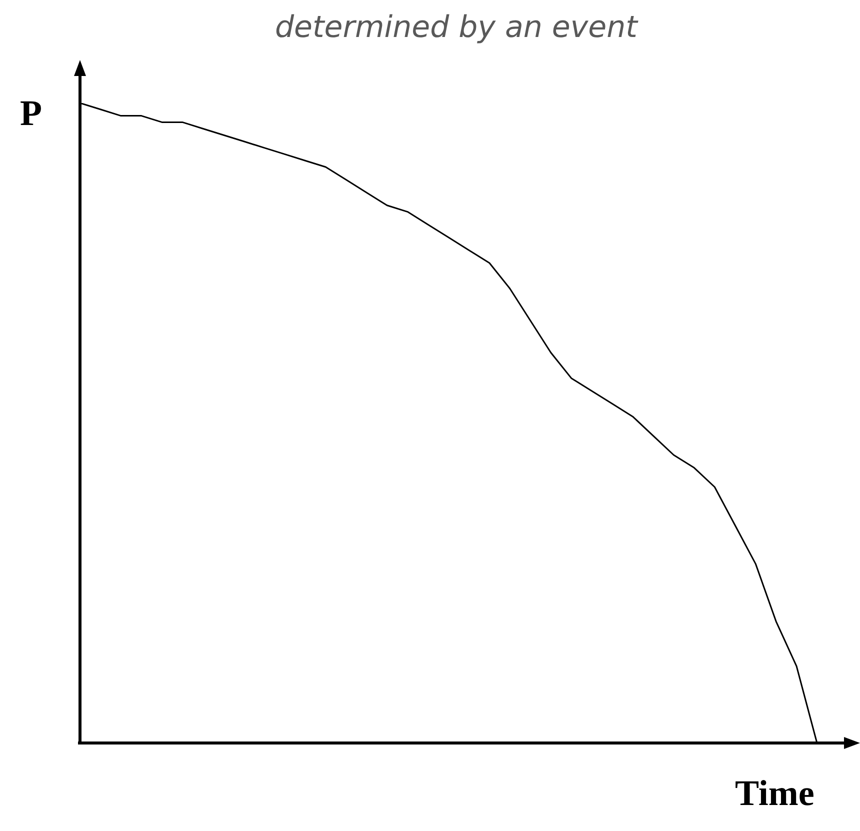  What do you see at coordinates (774, 793) in the screenshot?
I see `x-axis-title: Time` at bounding box center [774, 793].